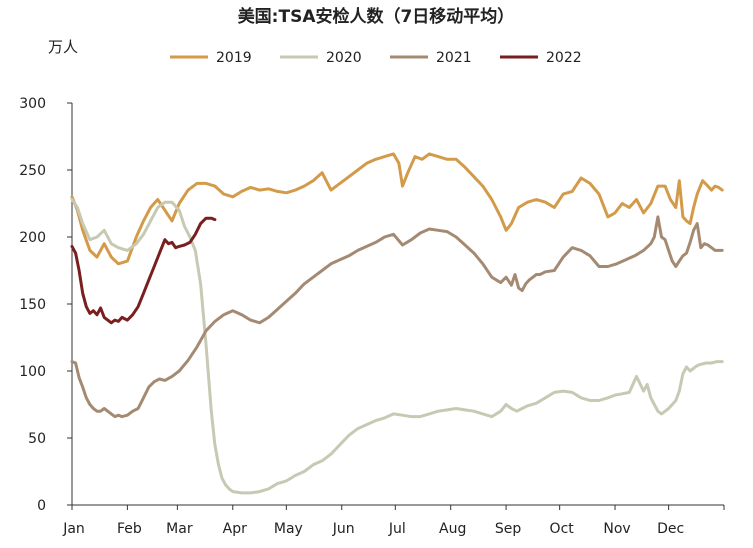  What do you see at coordinates (235, 529) in the screenshot?
I see `x-tick-label: Apr` at bounding box center [235, 529].